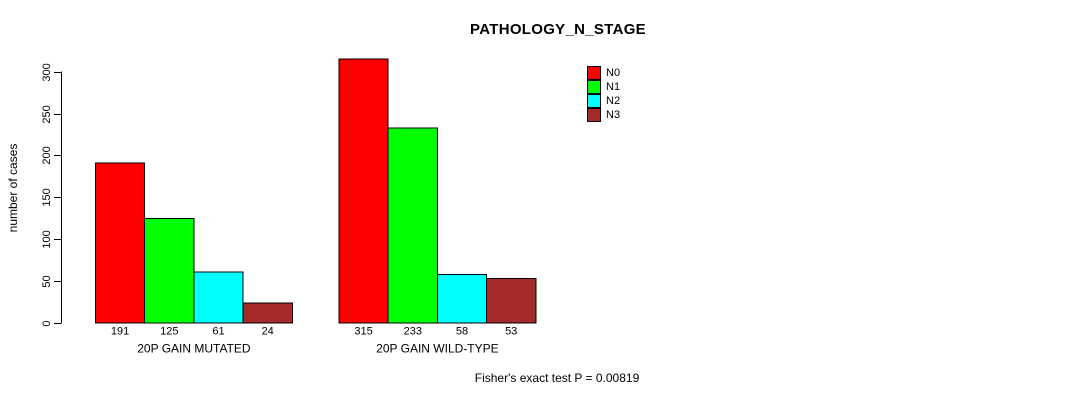 The height and width of the screenshot is (400, 1090). Describe the element at coordinates (462, 332) in the screenshot. I see `bar-value-label: 58` at that location.